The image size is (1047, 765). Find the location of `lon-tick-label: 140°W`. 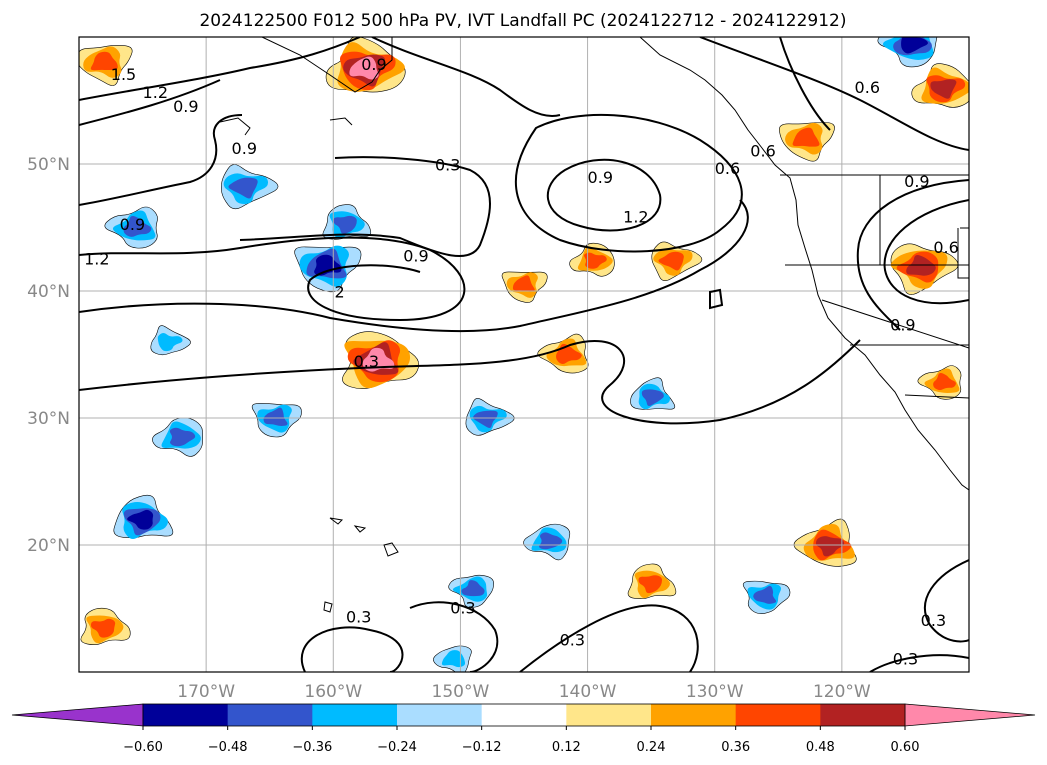

lon-tick-label: 140°W is located at coordinates (588, 692).